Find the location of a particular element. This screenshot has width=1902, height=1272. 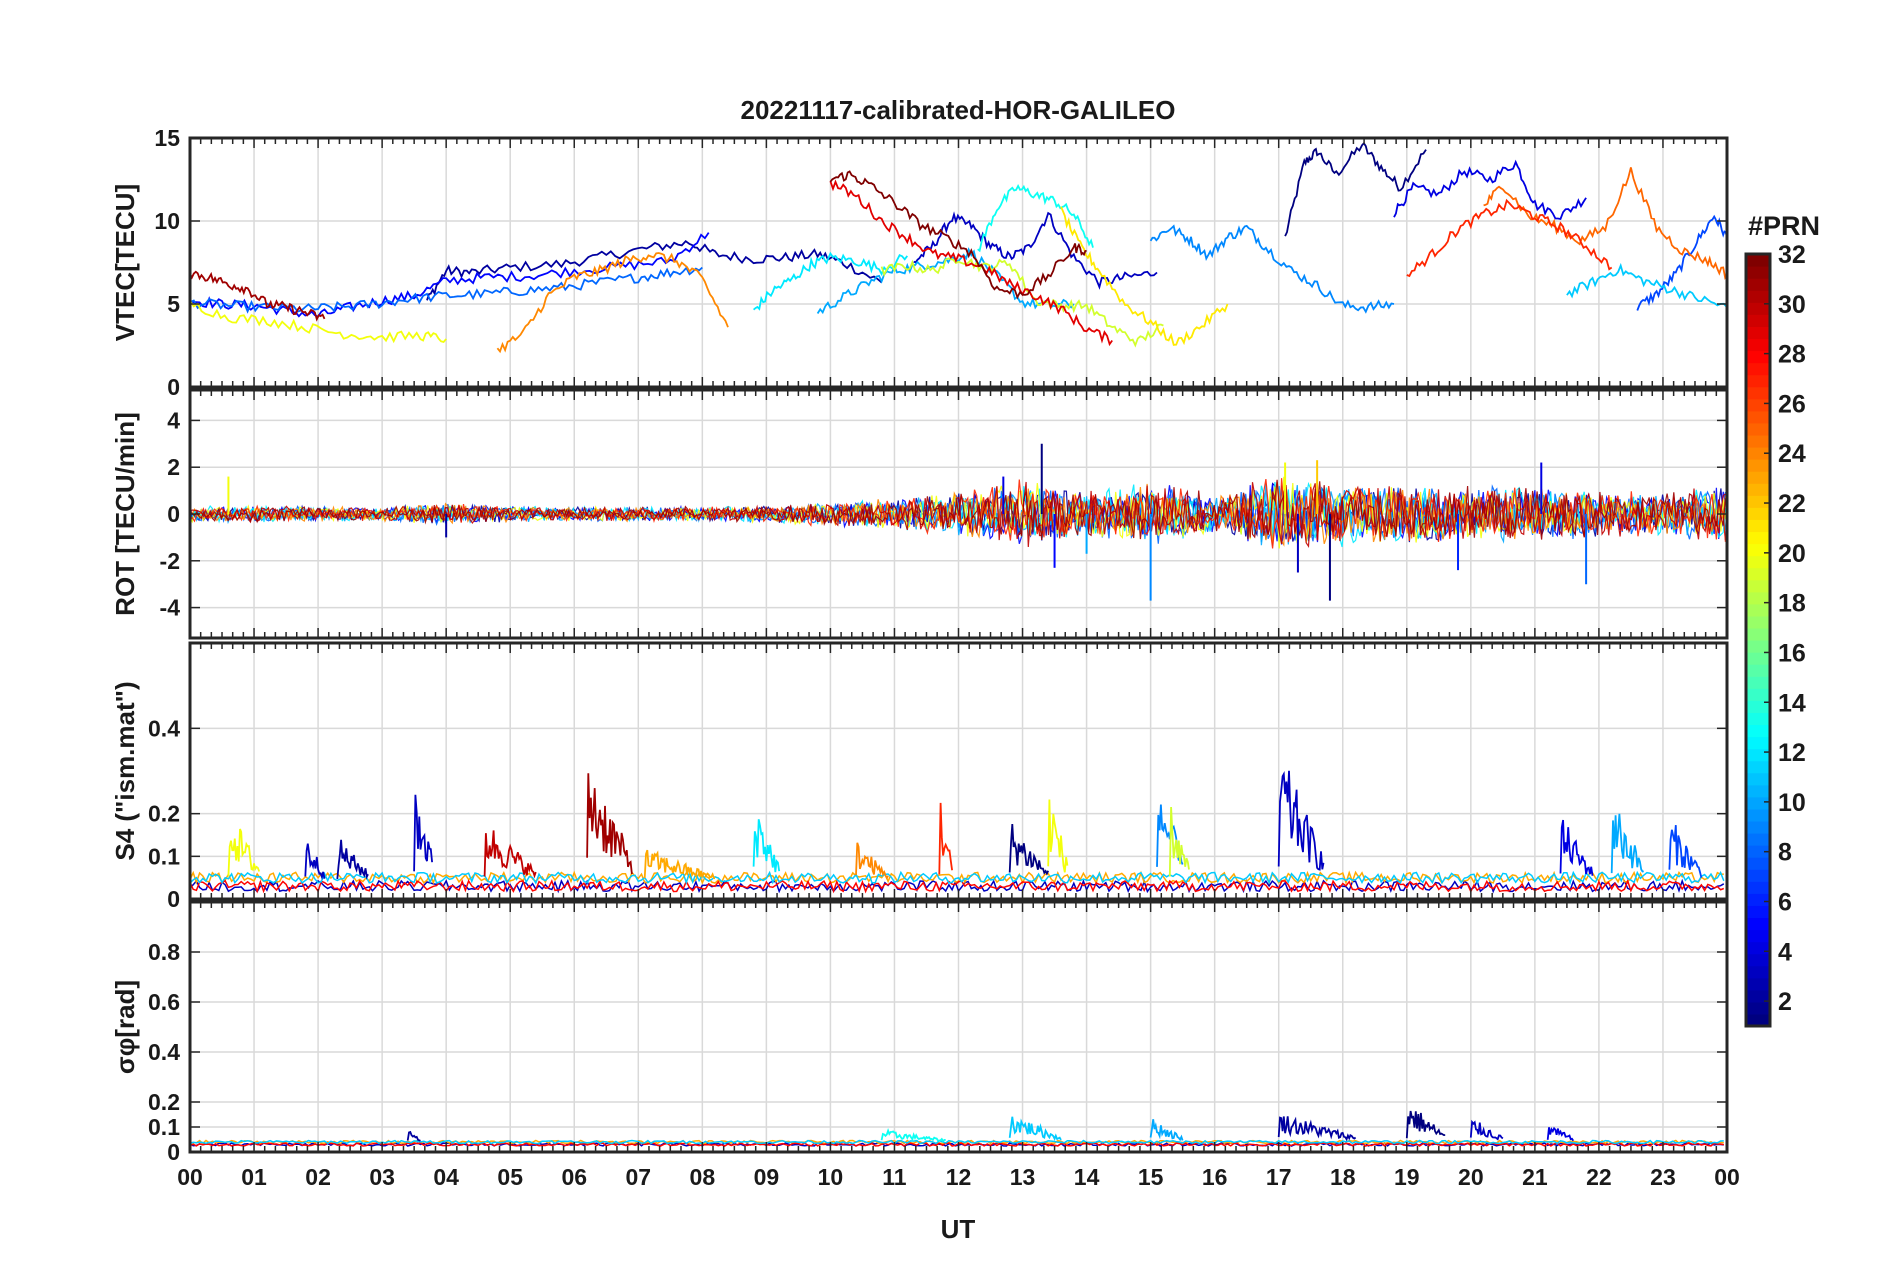

x-tick-label: 22 is located at coordinates (1599, 1177).